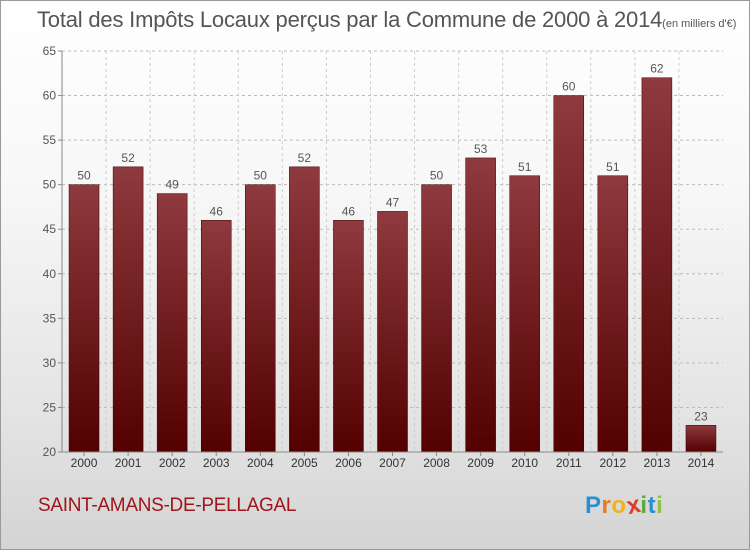 Image resolution: width=750 pixels, height=550 pixels. What do you see at coordinates (657, 69) in the screenshot?
I see `data-label: 62` at bounding box center [657, 69].